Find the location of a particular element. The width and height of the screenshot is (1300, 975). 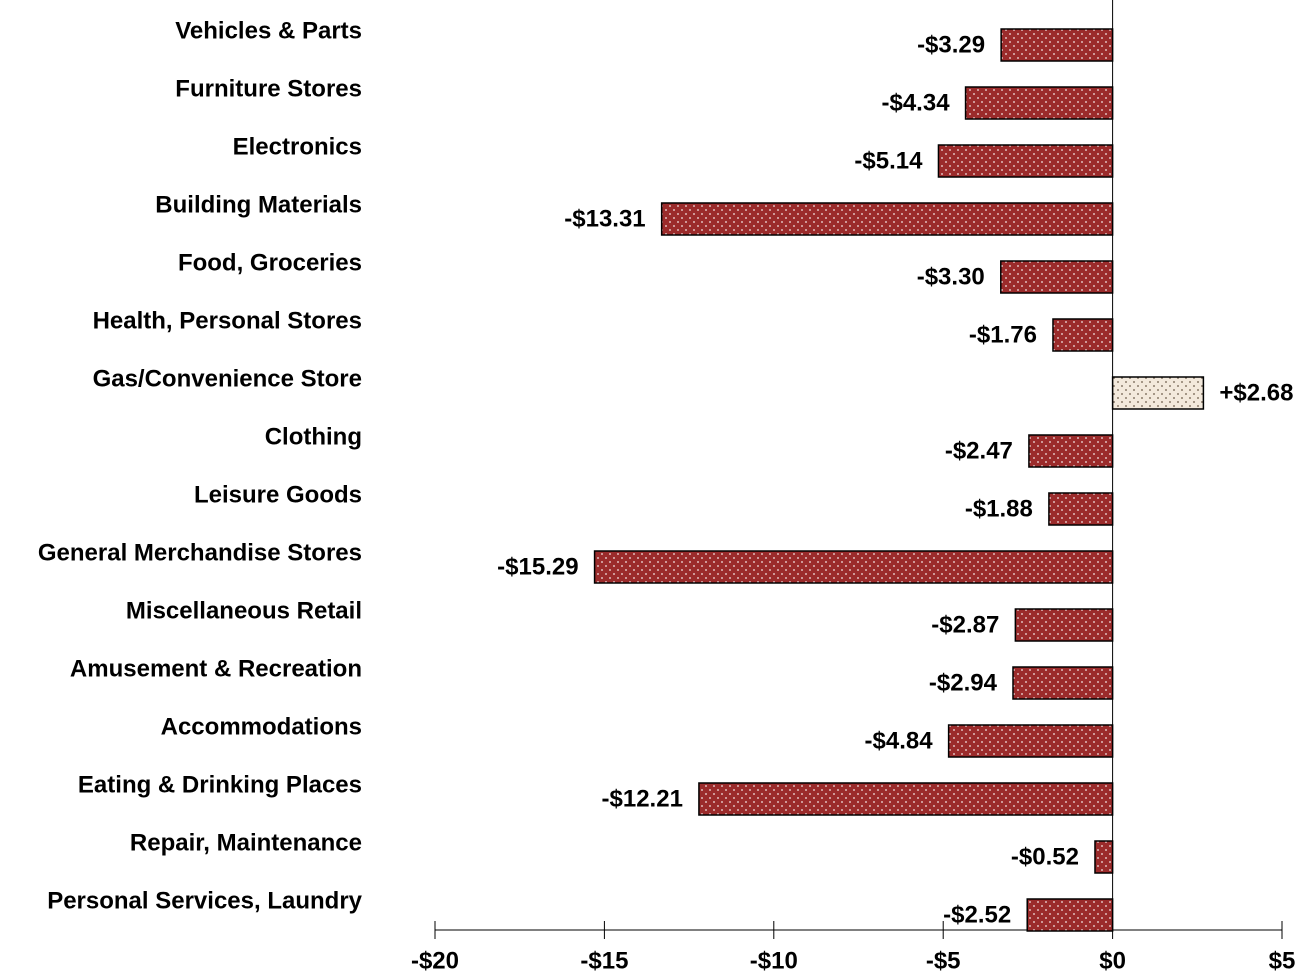

value-label: +$2.68 is located at coordinates (1256, 392).